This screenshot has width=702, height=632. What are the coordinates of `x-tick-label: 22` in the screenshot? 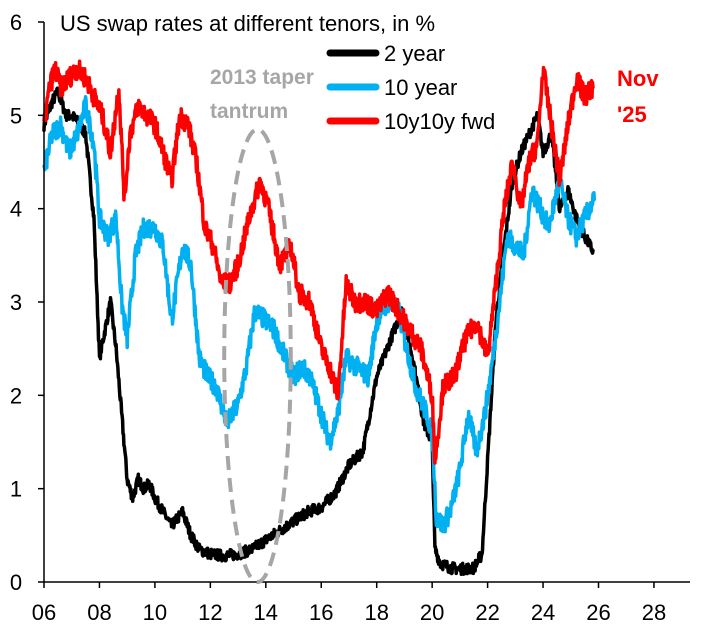 It's located at (487, 612).